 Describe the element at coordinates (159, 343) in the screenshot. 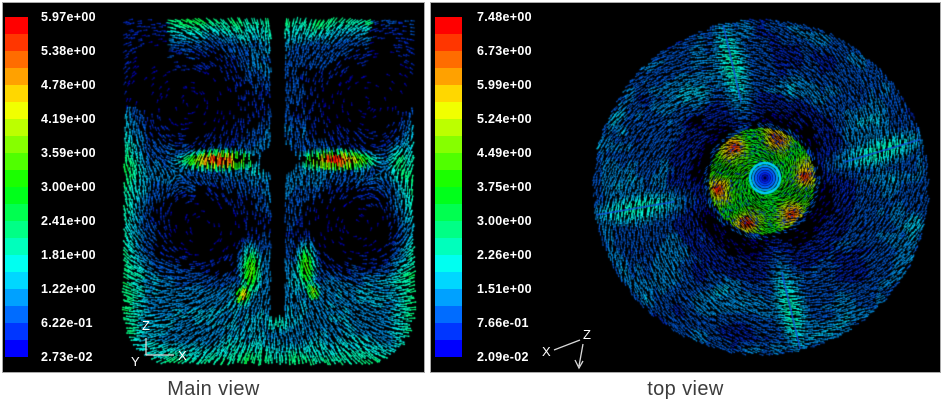

I see `main-view-axis-triad: Z Y X` at that location.